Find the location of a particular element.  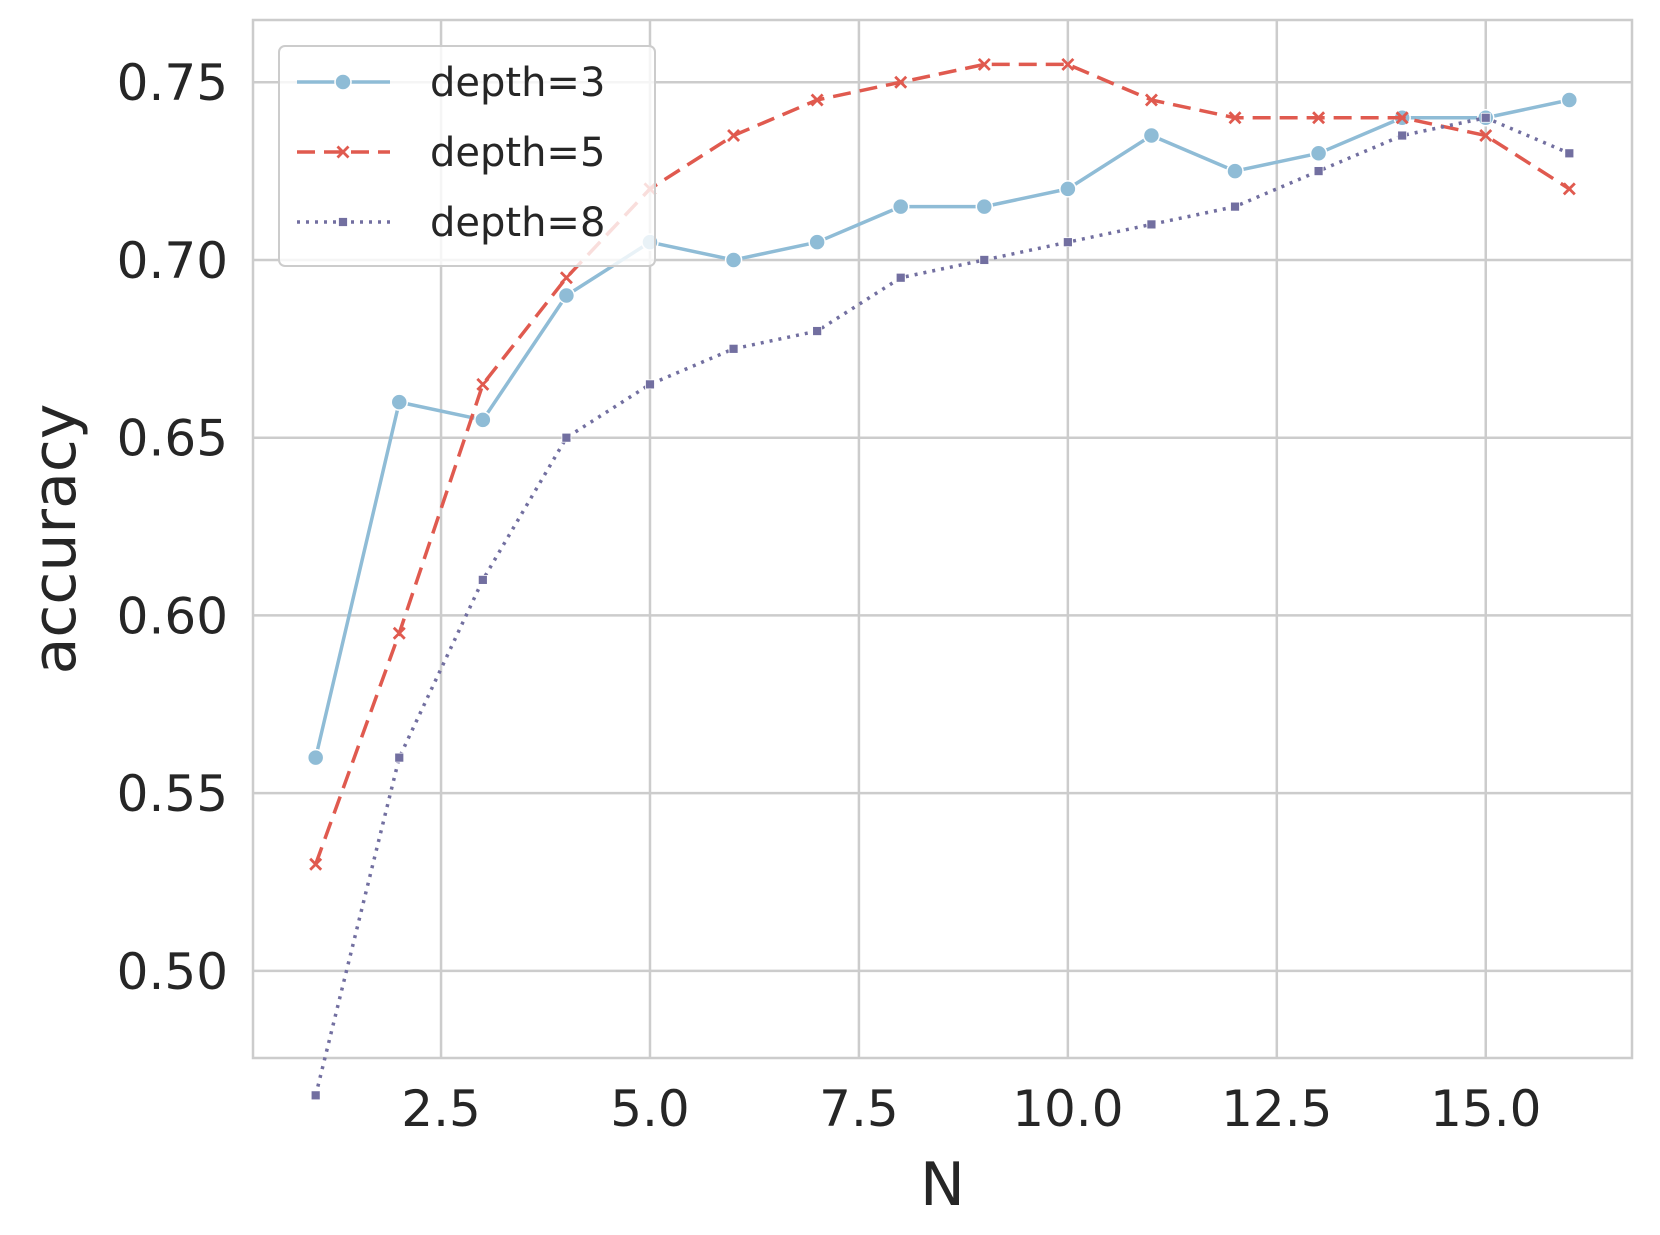

x-tick-label: 10.0 is located at coordinates (1067, 1109).